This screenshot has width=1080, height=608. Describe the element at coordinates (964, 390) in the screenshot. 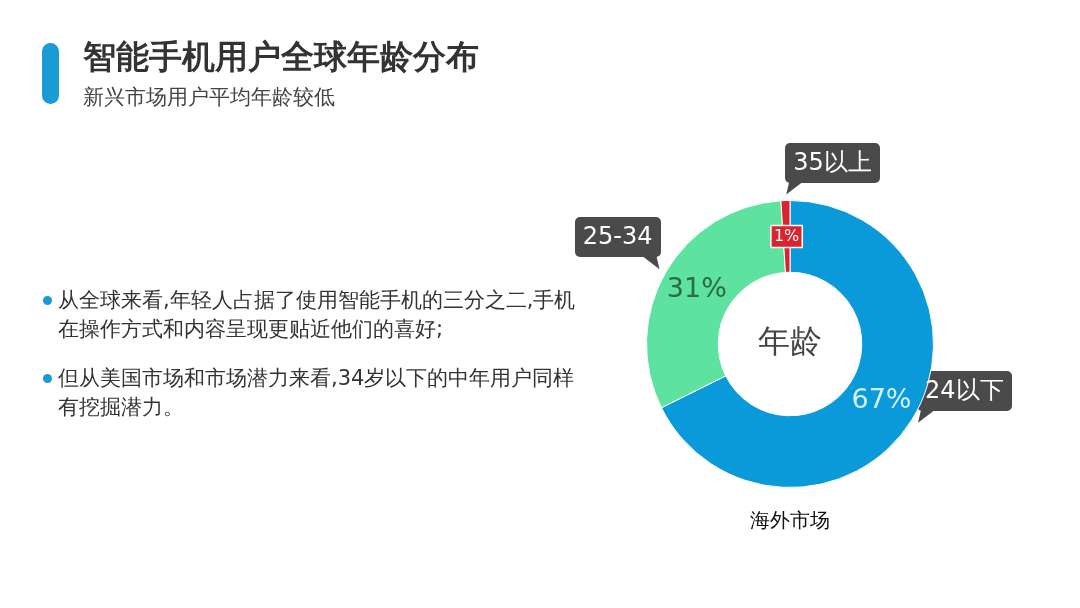

I see `slice-label: 24以下` at that location.